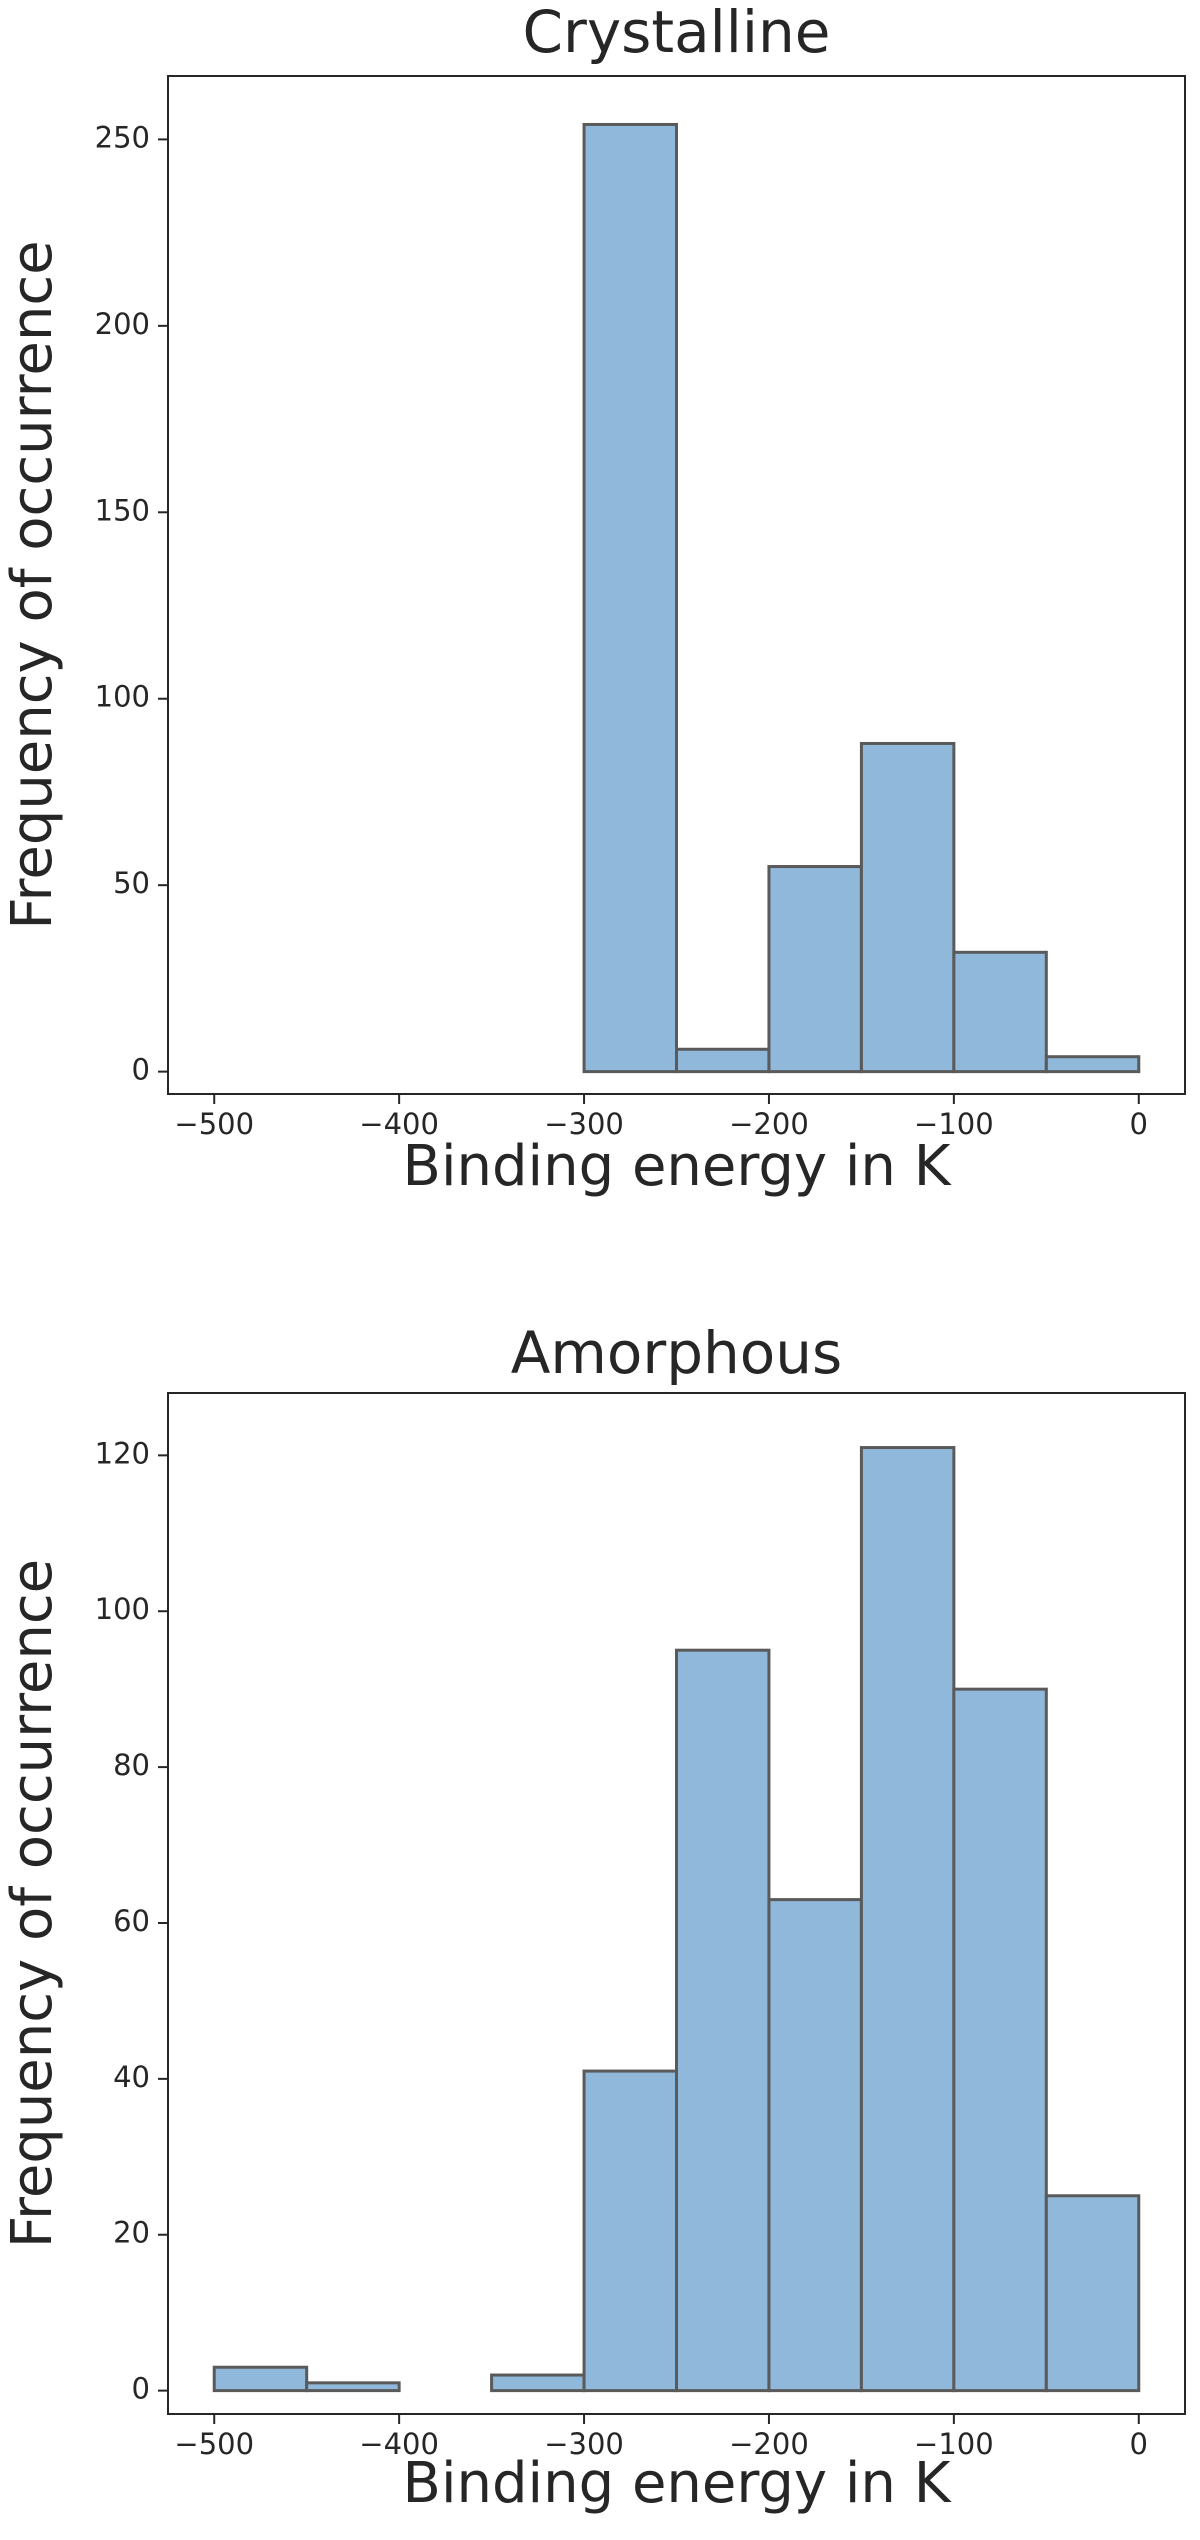 This screenshot has height=2540, width=1200. Describe the element at coordinates (131, 2233) in the screenshot. I see `y-tick-label: 20` at that location.